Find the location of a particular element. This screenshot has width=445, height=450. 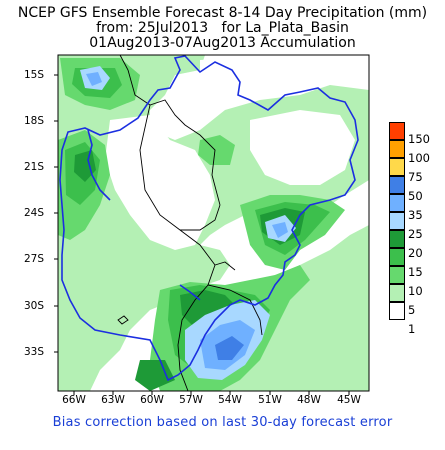

legend-label: 35 is located at coordinates (415, 215).